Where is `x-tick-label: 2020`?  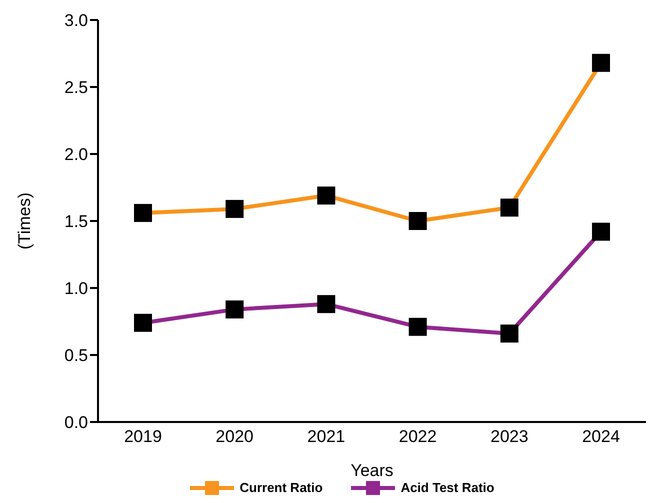
x-tick-label: 2020 is located at coordinates (235, 436).